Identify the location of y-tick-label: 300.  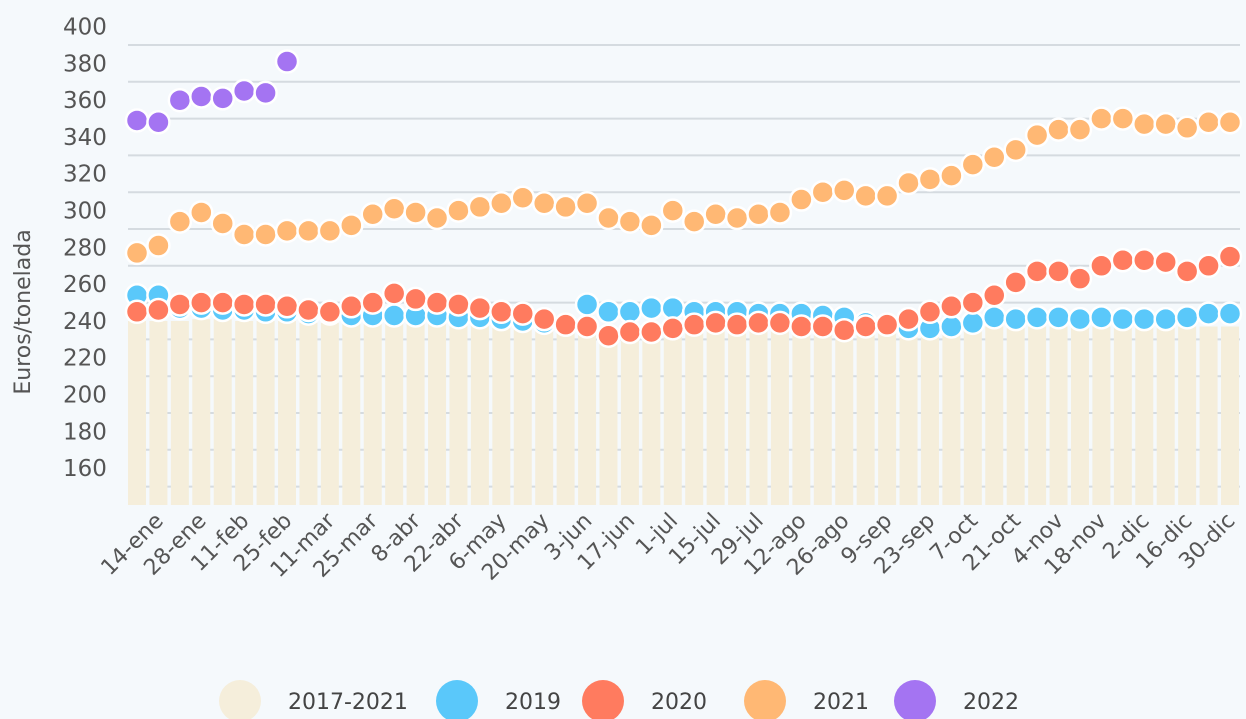
(85, 212).